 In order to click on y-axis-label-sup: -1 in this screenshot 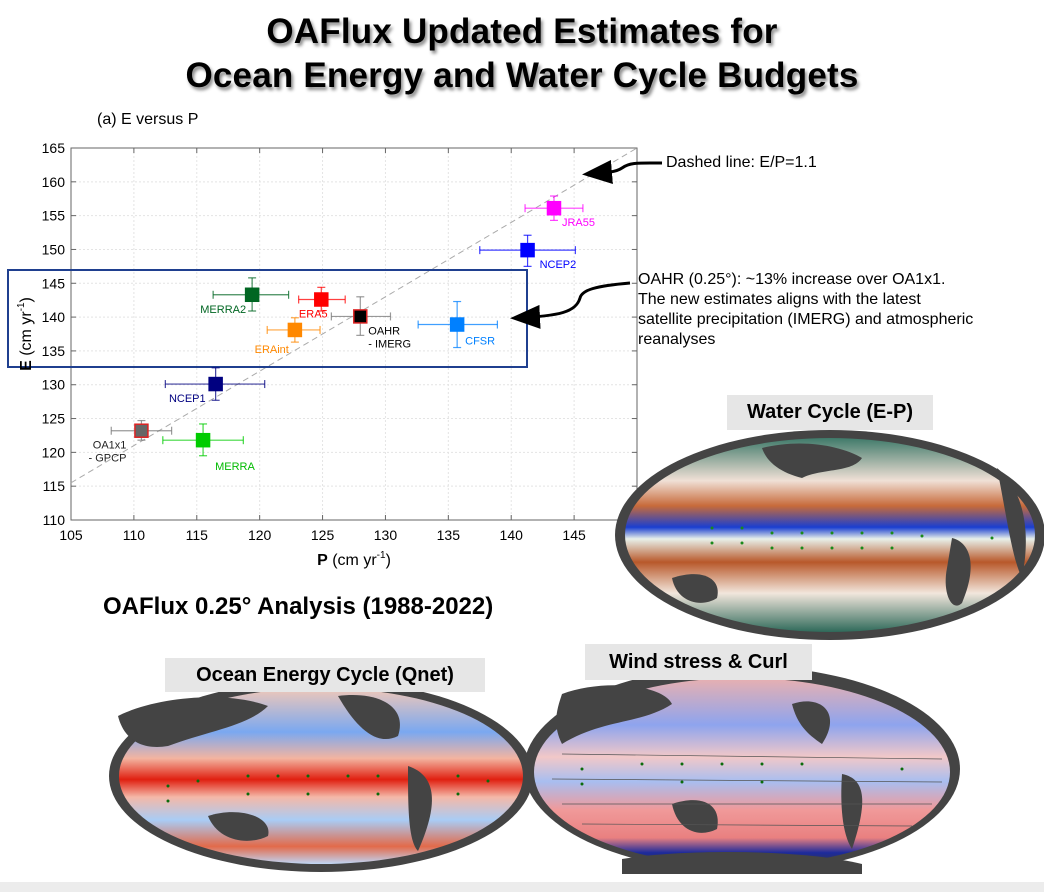, I will do `click(21, 306)`.